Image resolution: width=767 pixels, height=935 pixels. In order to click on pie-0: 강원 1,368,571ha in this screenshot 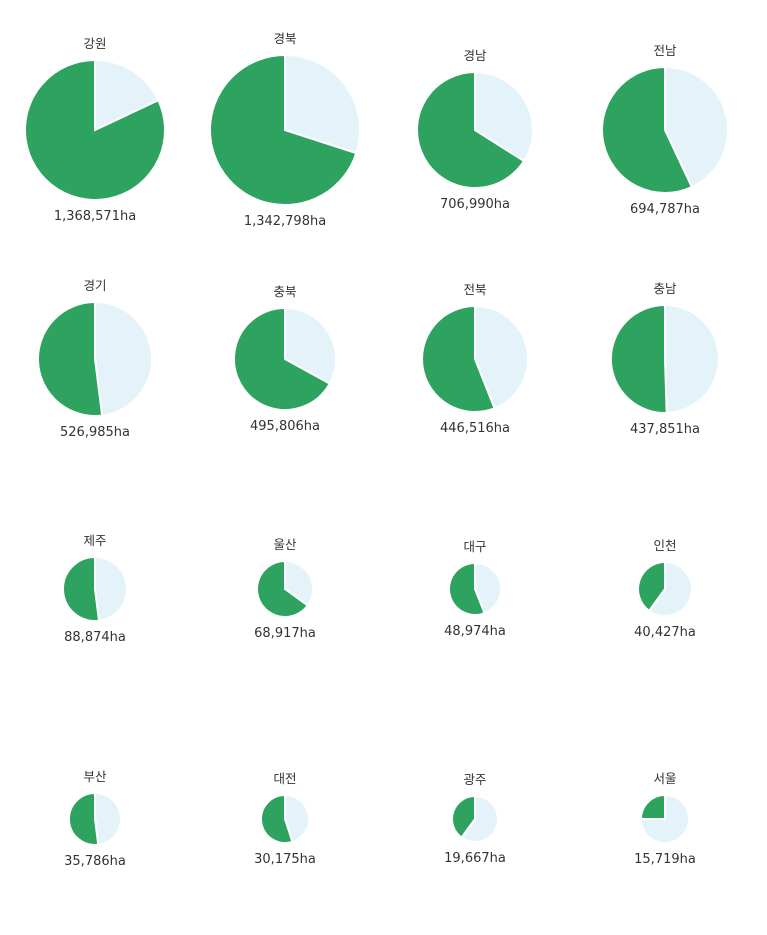, I will do `click(95, 130)`.